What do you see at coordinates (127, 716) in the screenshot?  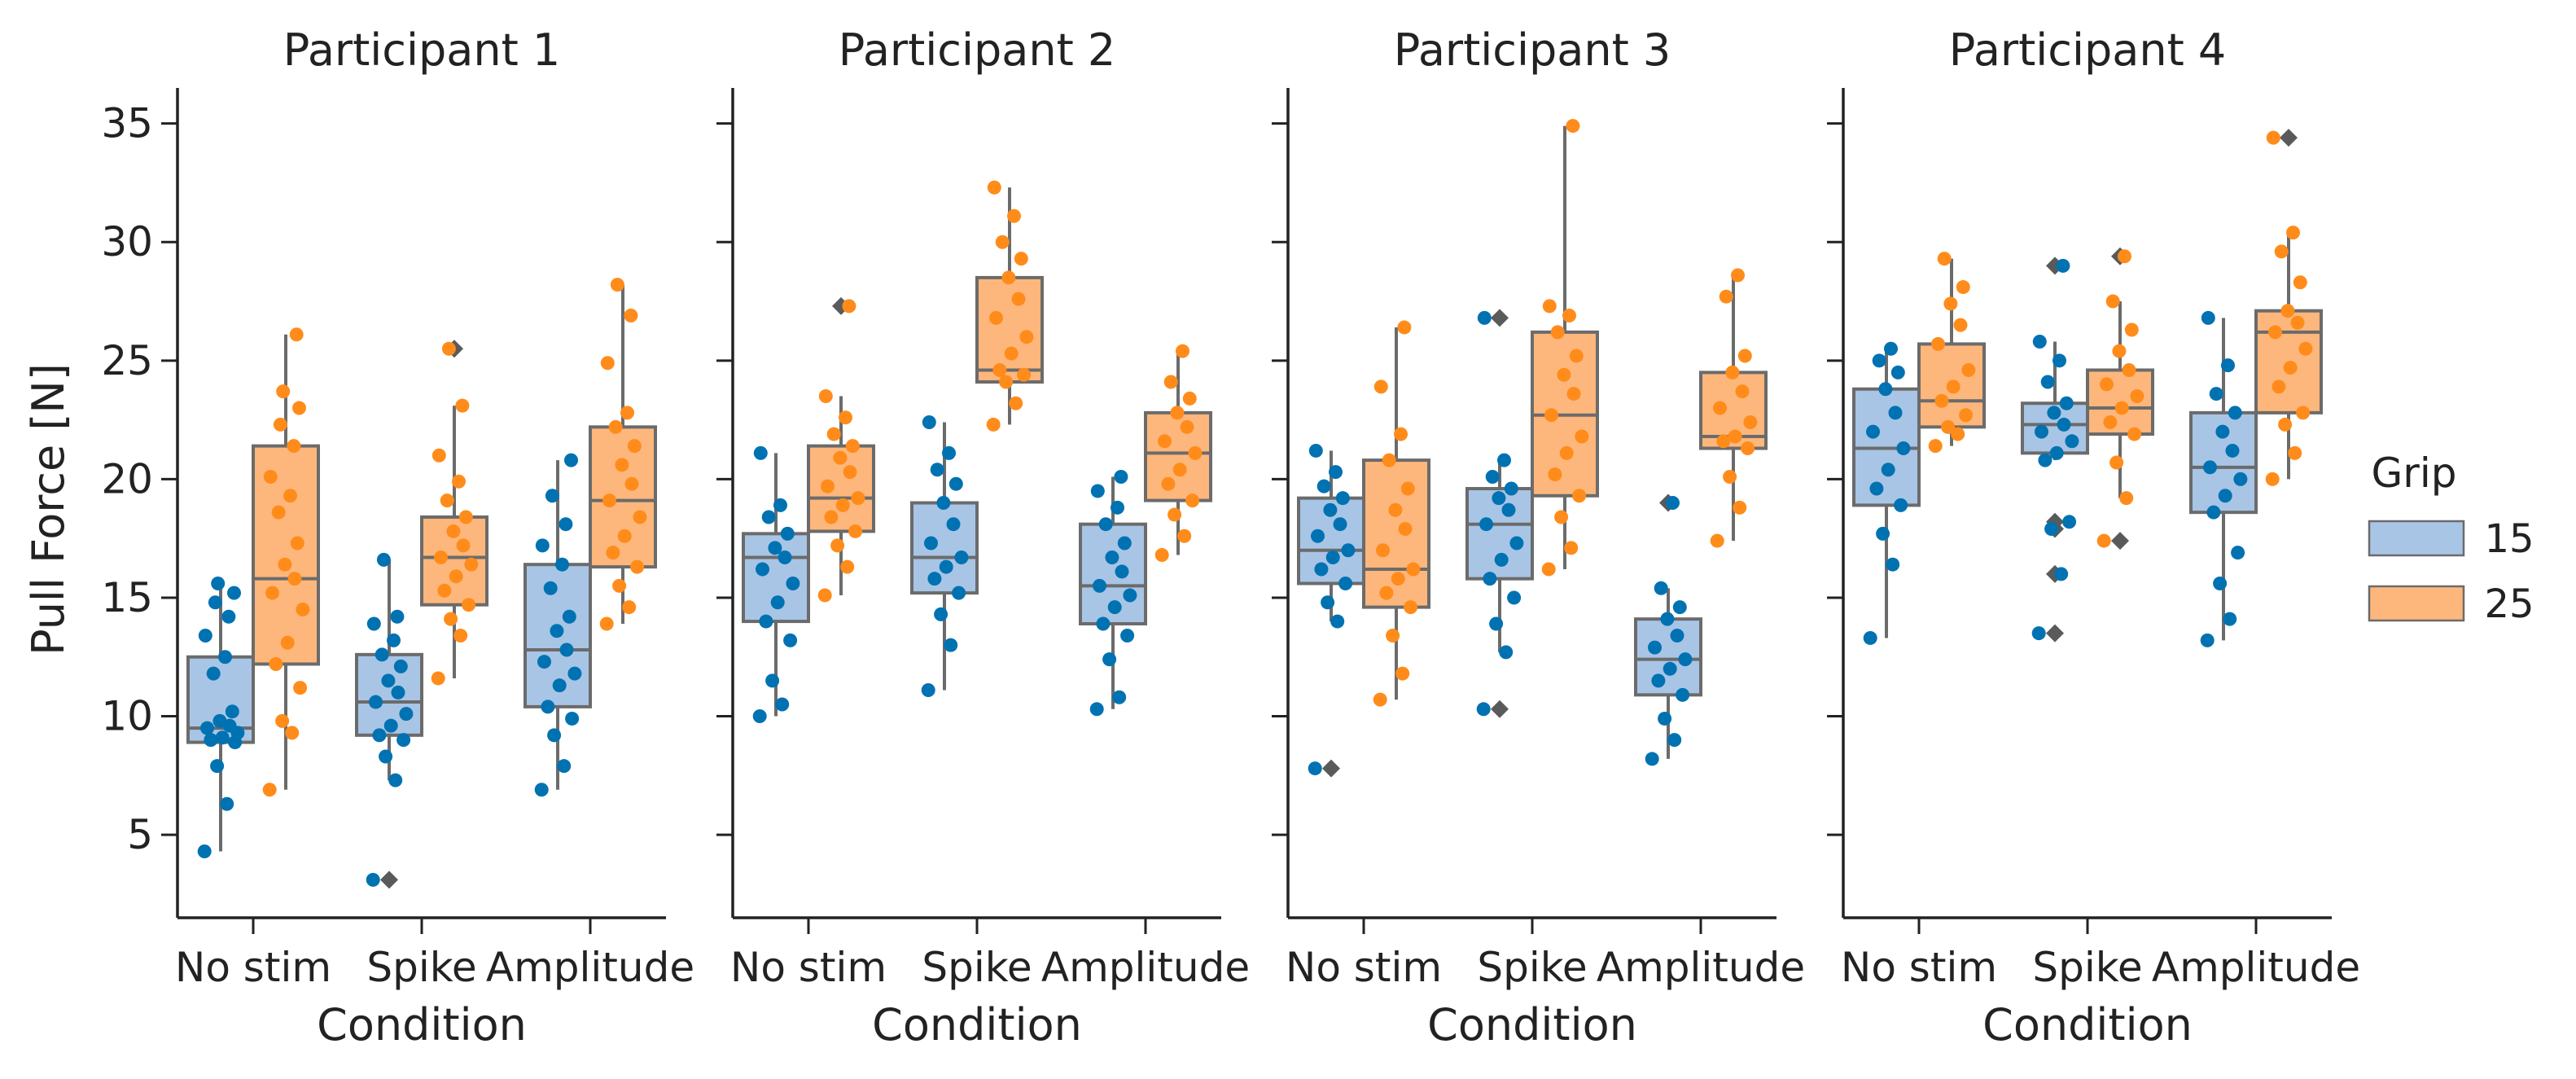 I see `y-tick-label: 10` at bounding box center [127, 716].